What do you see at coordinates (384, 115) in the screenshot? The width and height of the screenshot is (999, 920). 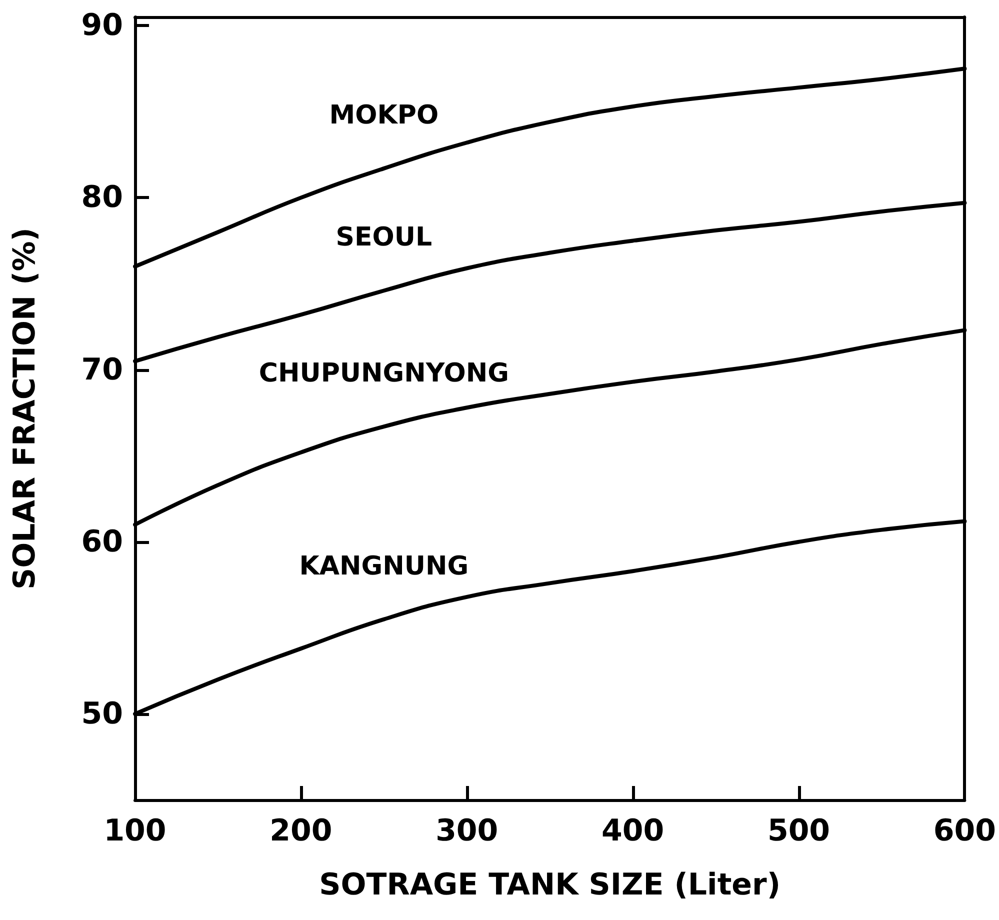 I see `series-label: MOKPO` at bounding box center [384, 115].